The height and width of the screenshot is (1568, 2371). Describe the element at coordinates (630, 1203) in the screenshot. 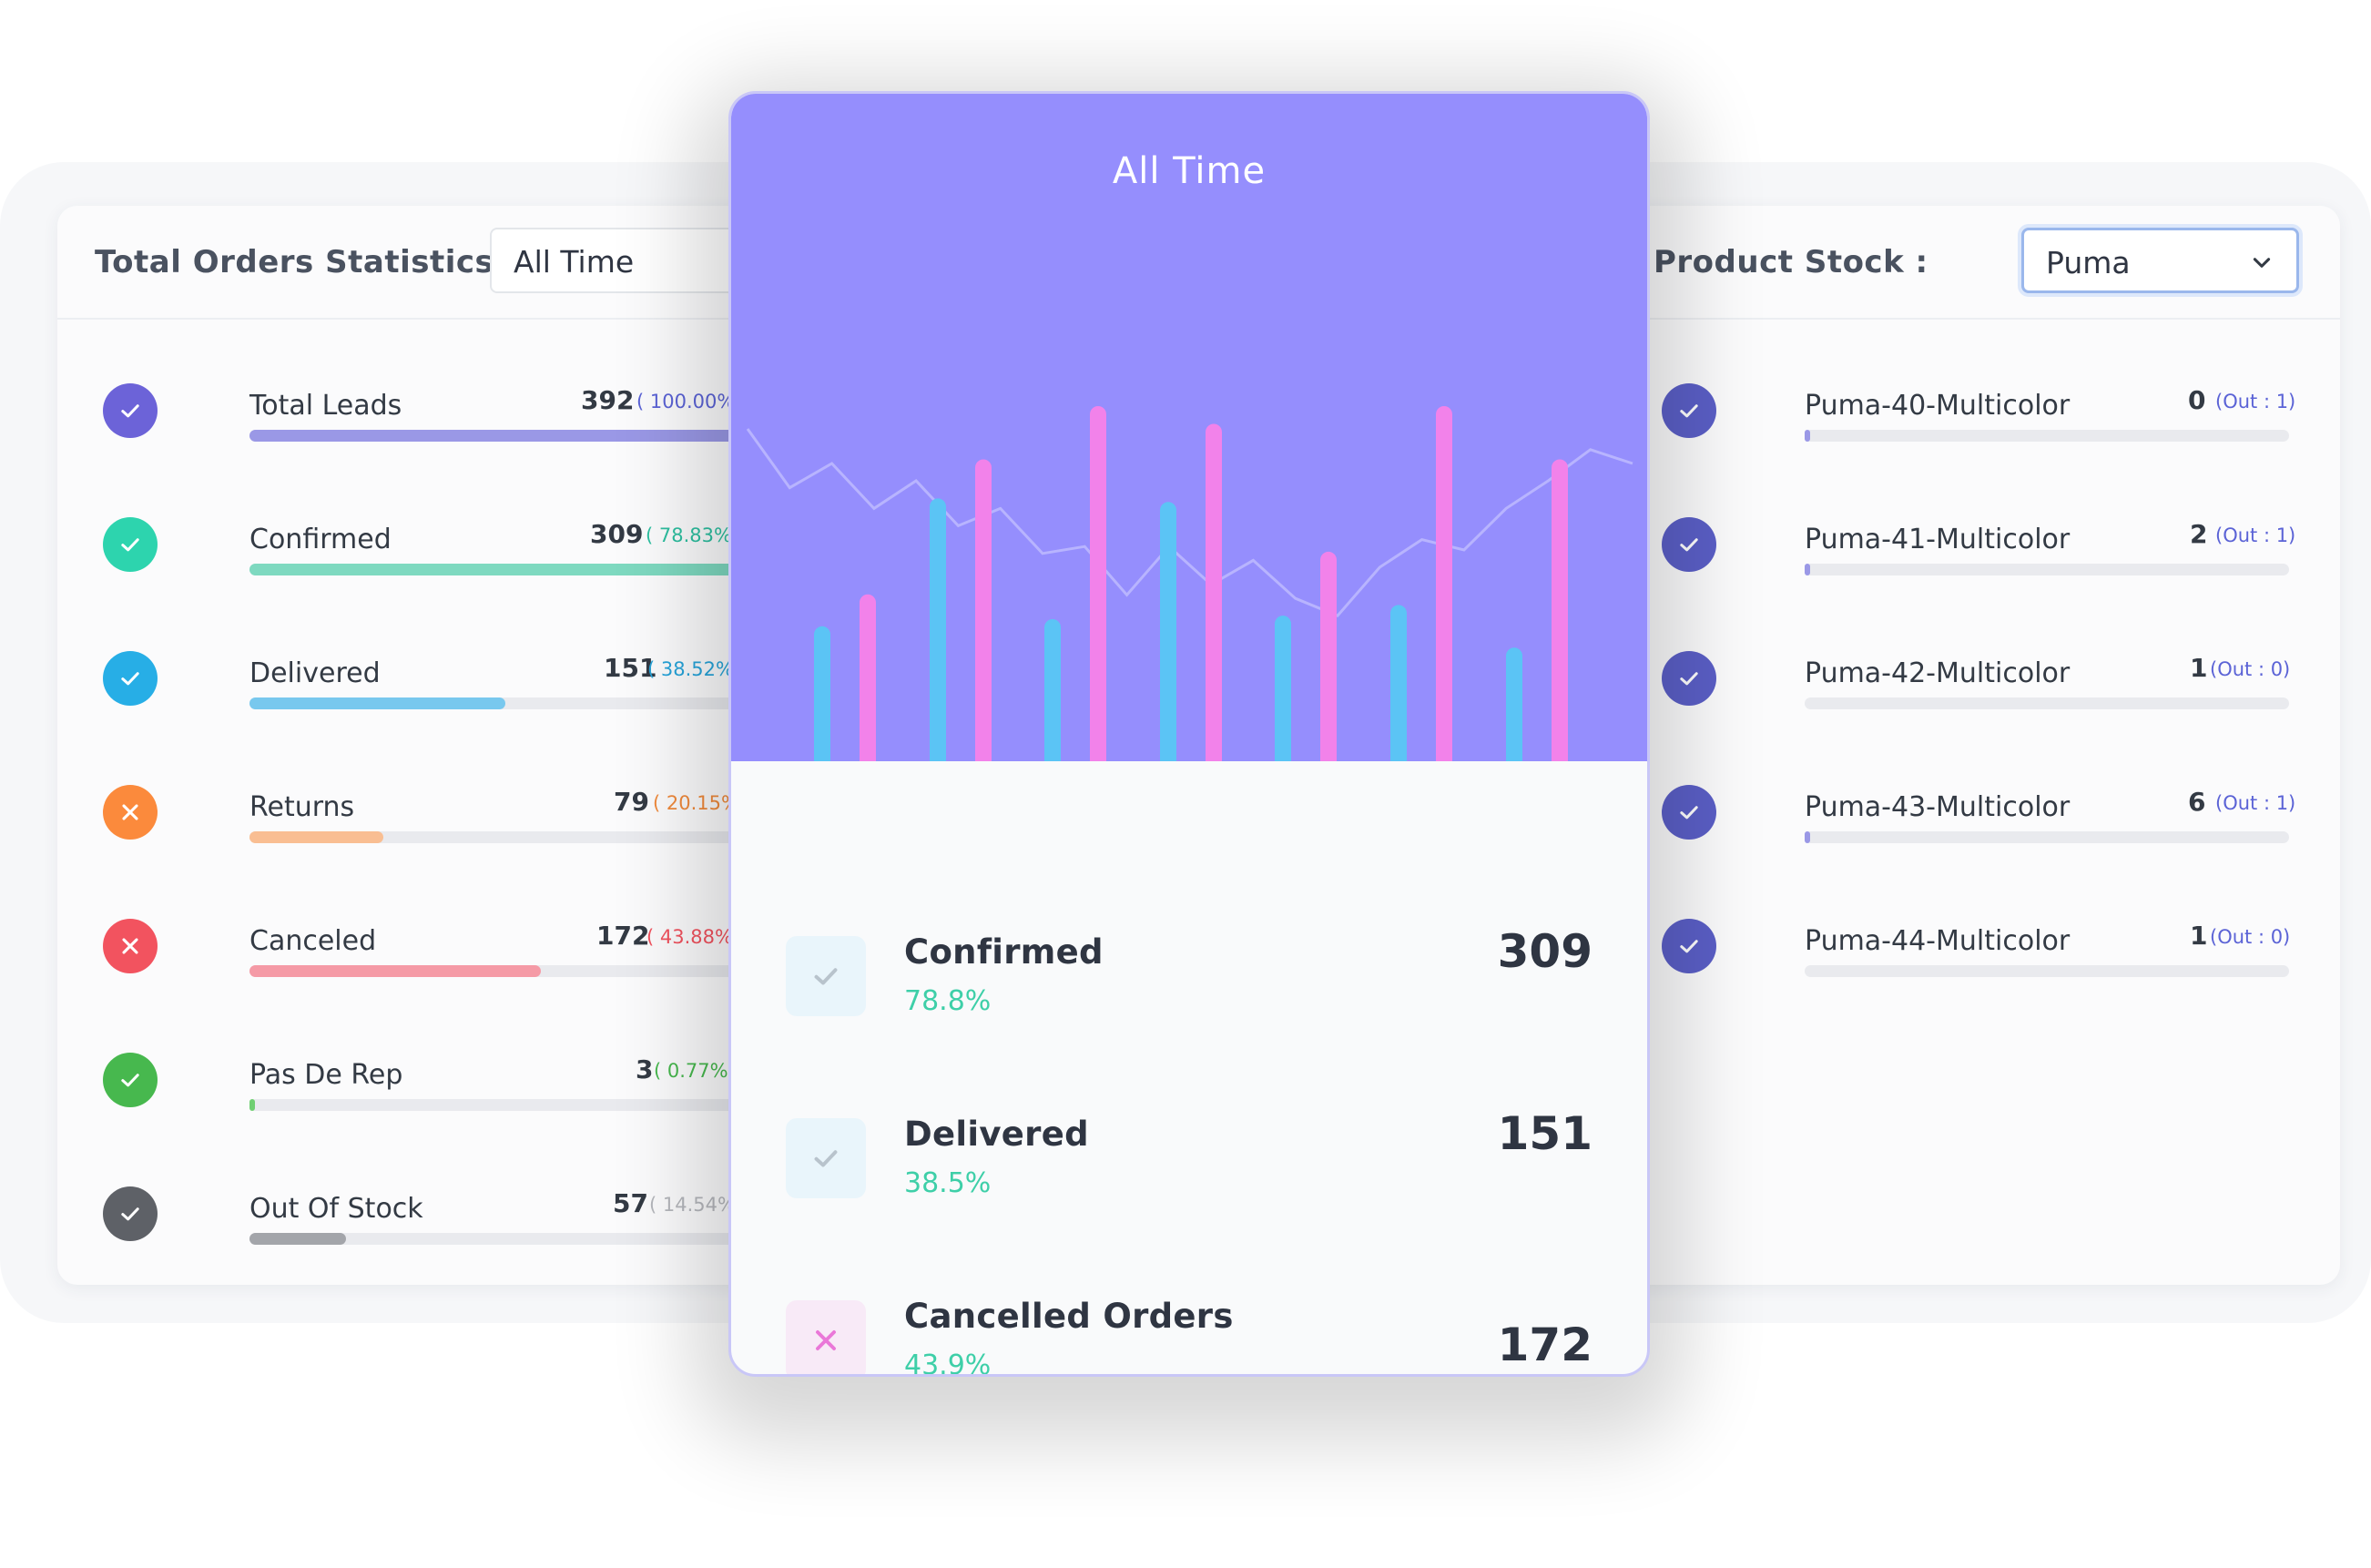

I see `row-count: 57` at that location.